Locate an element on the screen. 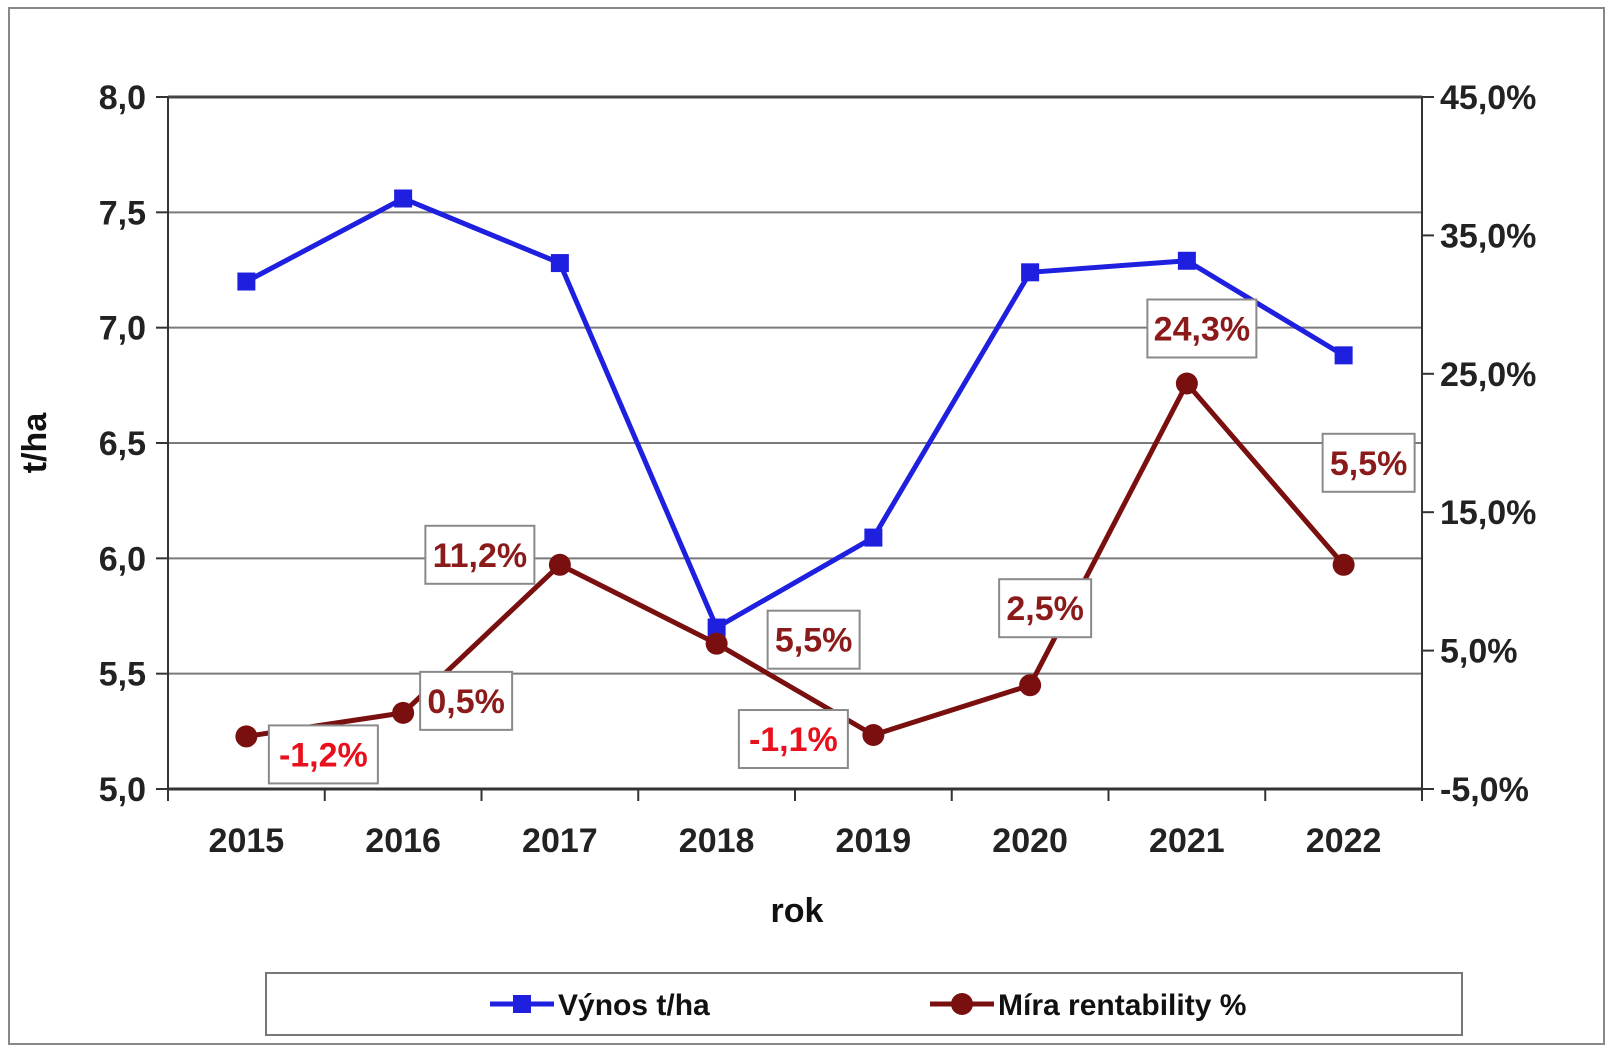  x-axis-title: rok is located at coordinates (797, 911).